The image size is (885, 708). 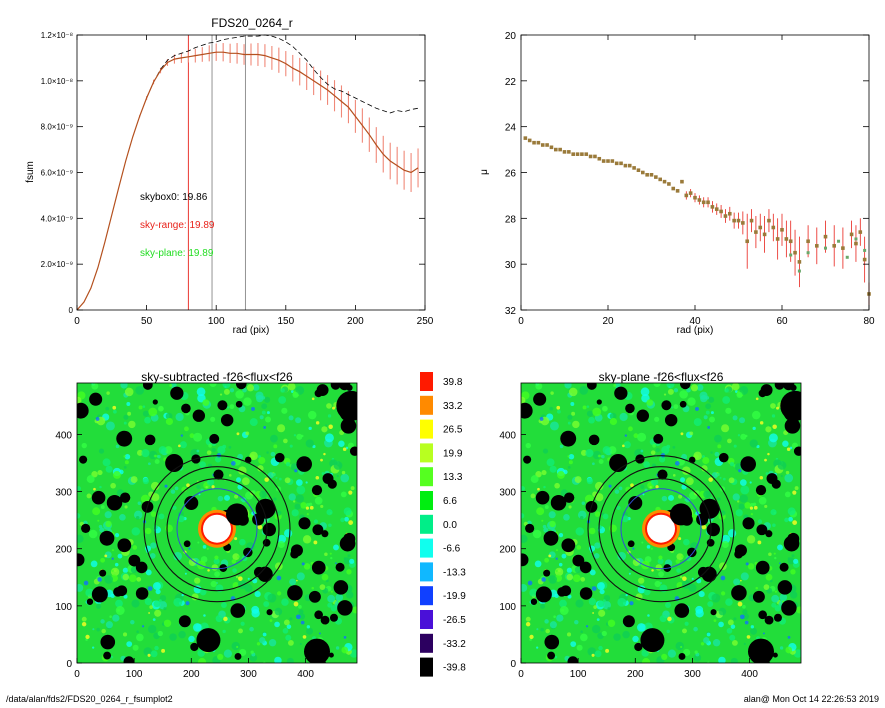 I want to click on fsum-sky0-dashed-line, so click(x=282, y=74).